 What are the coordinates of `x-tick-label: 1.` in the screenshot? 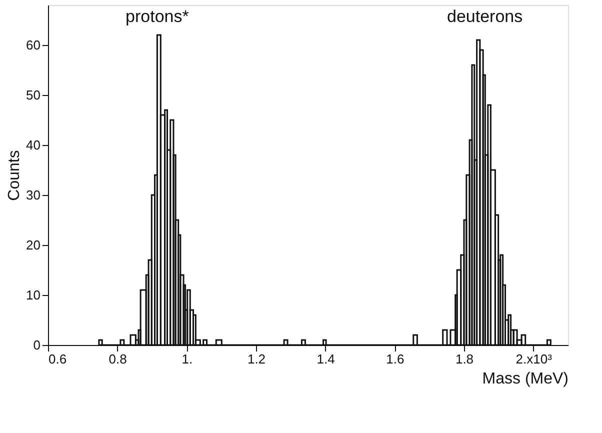 It's located at (187, 359).